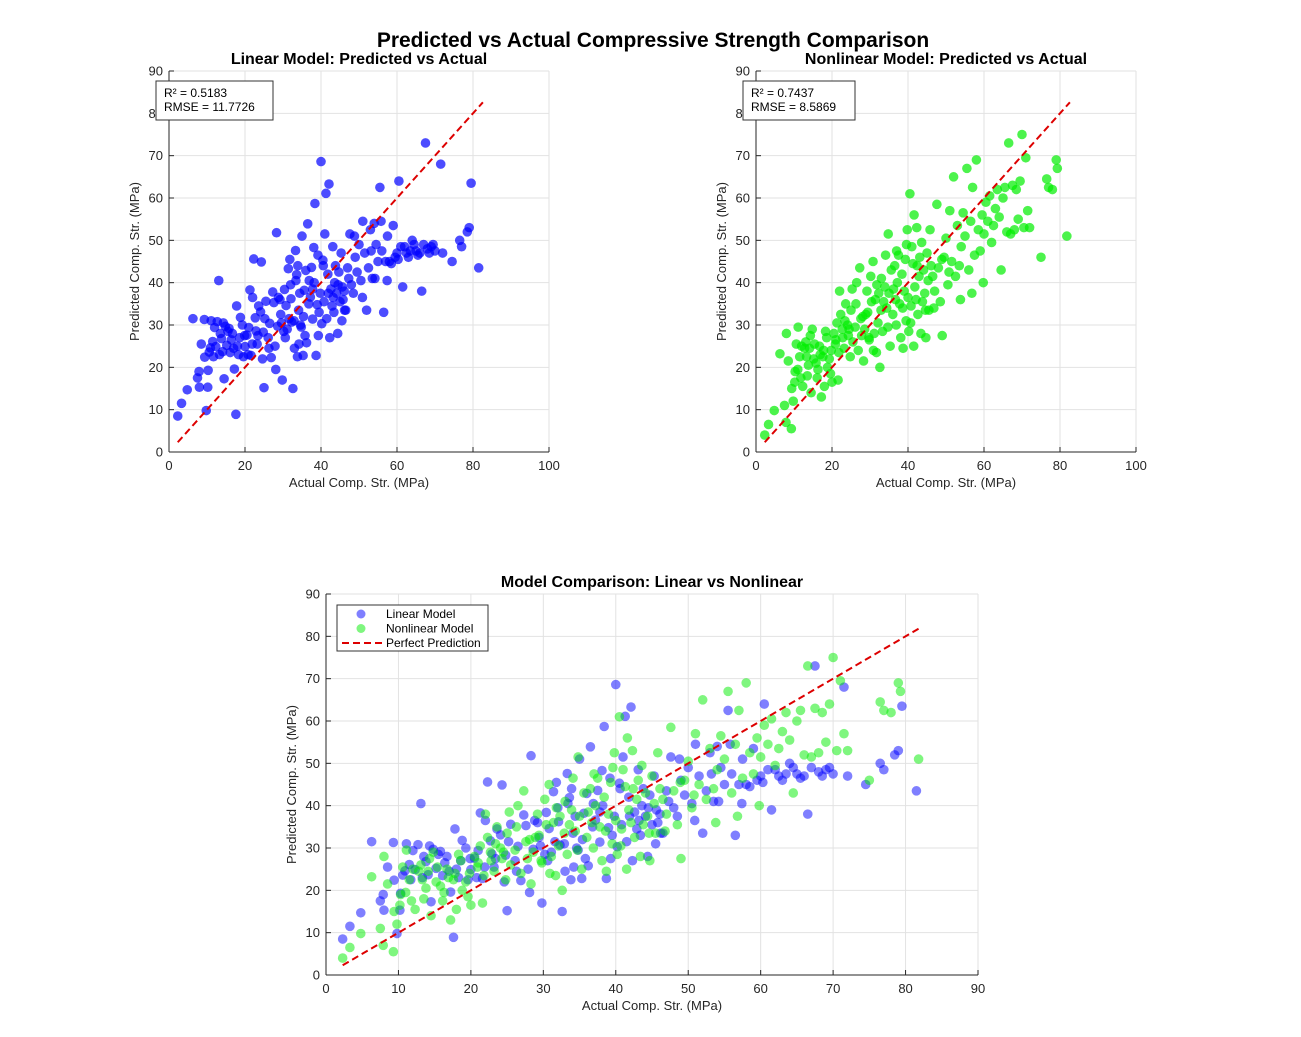  I want to click on stats-box, so click(799, 100).